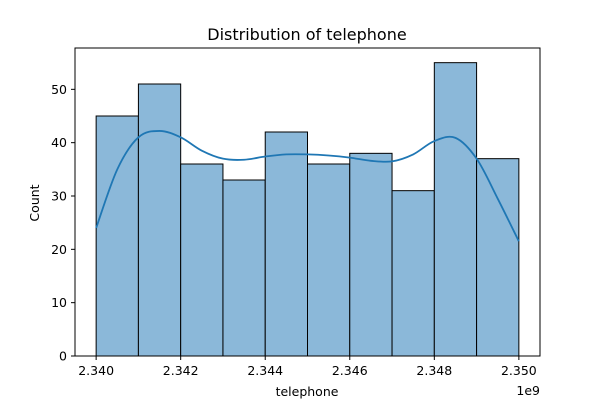  Describe the element at coordinates (63, 223) in the screenshot. I see `y-axis: 0 10 20 30 40 50` at that location.